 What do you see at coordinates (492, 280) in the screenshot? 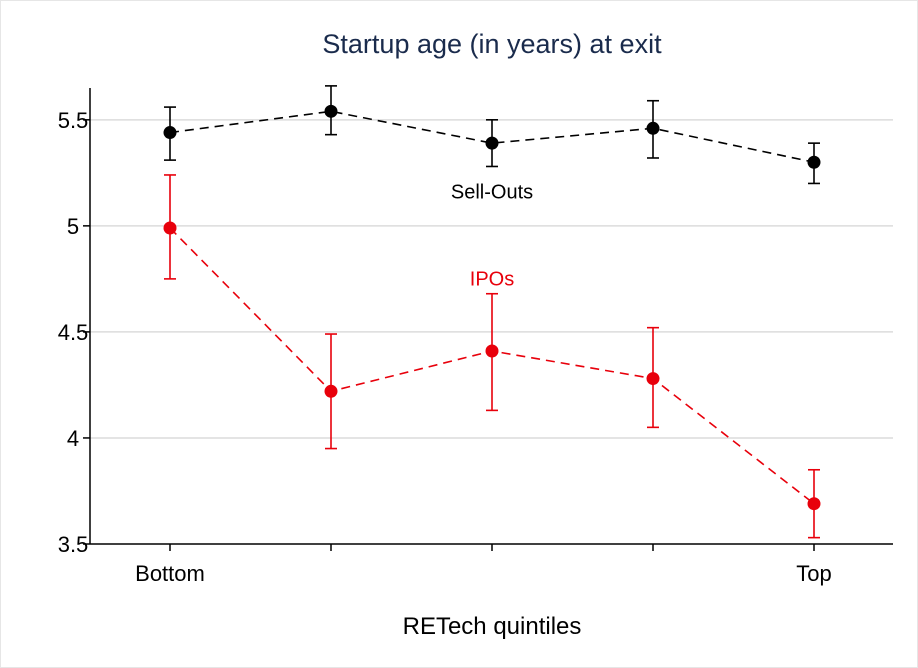
I see `ipos-label: IPOs` at bounding box center [492, 280].